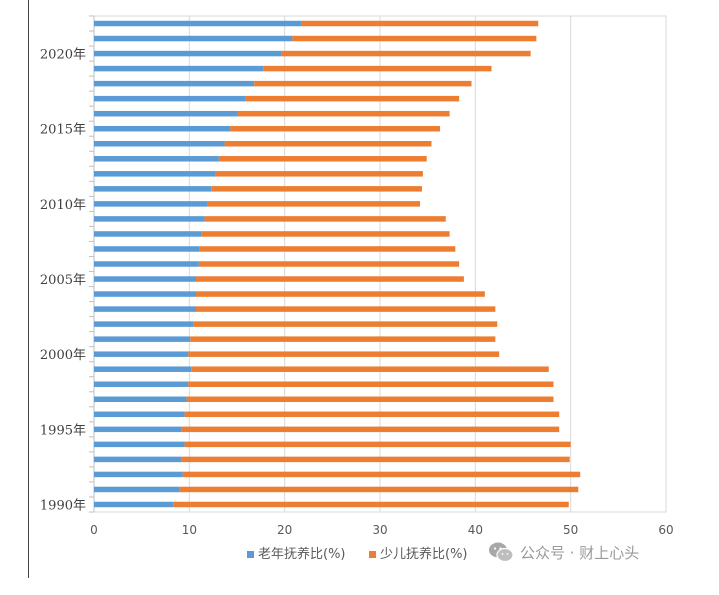 This screenshot has height=595, width=719. I want to click on y-tick-label: 2020年, so click(63, 55).